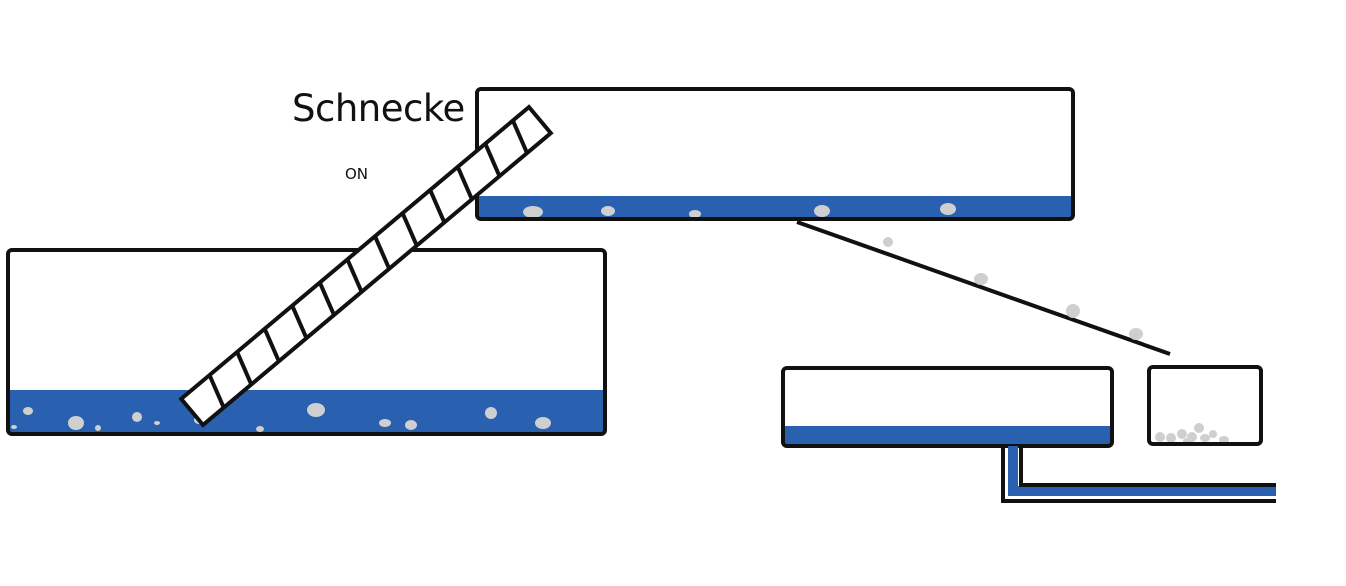  I want to click on inclined-chute, so click(983, 288).